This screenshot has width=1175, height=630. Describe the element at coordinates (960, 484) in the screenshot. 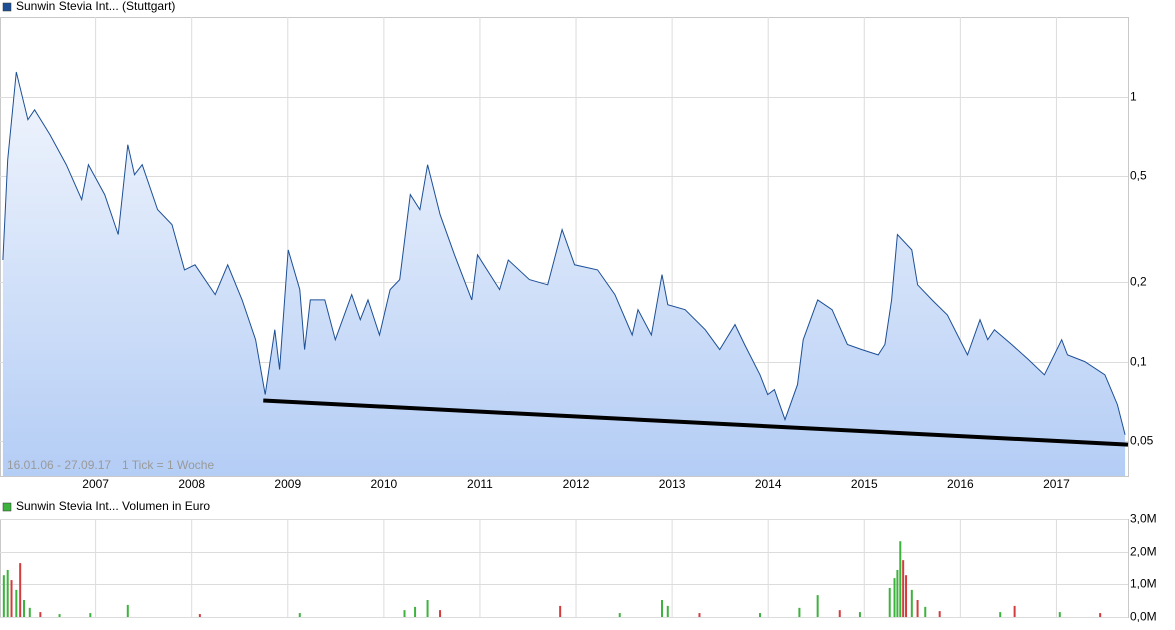

I see `x-tick-label: 2016` at that location.